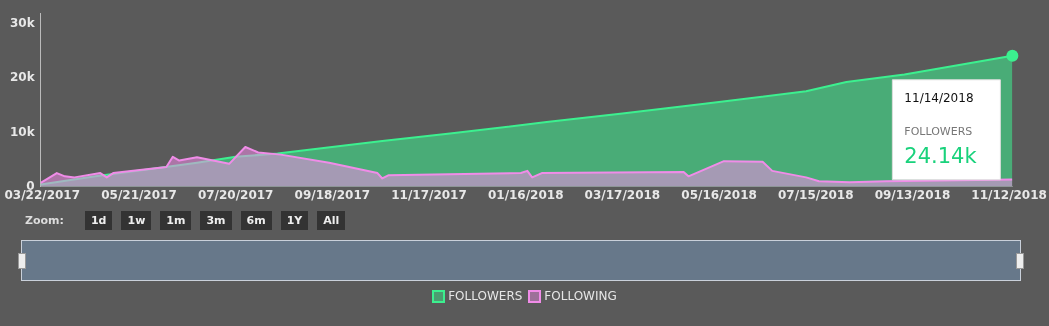 The image size is (1049, 326). What do you see at coordinates (719, 194) in the screenshot?
I see `x-tick-label: 05/16/2018` at bounding box center [719, 194].